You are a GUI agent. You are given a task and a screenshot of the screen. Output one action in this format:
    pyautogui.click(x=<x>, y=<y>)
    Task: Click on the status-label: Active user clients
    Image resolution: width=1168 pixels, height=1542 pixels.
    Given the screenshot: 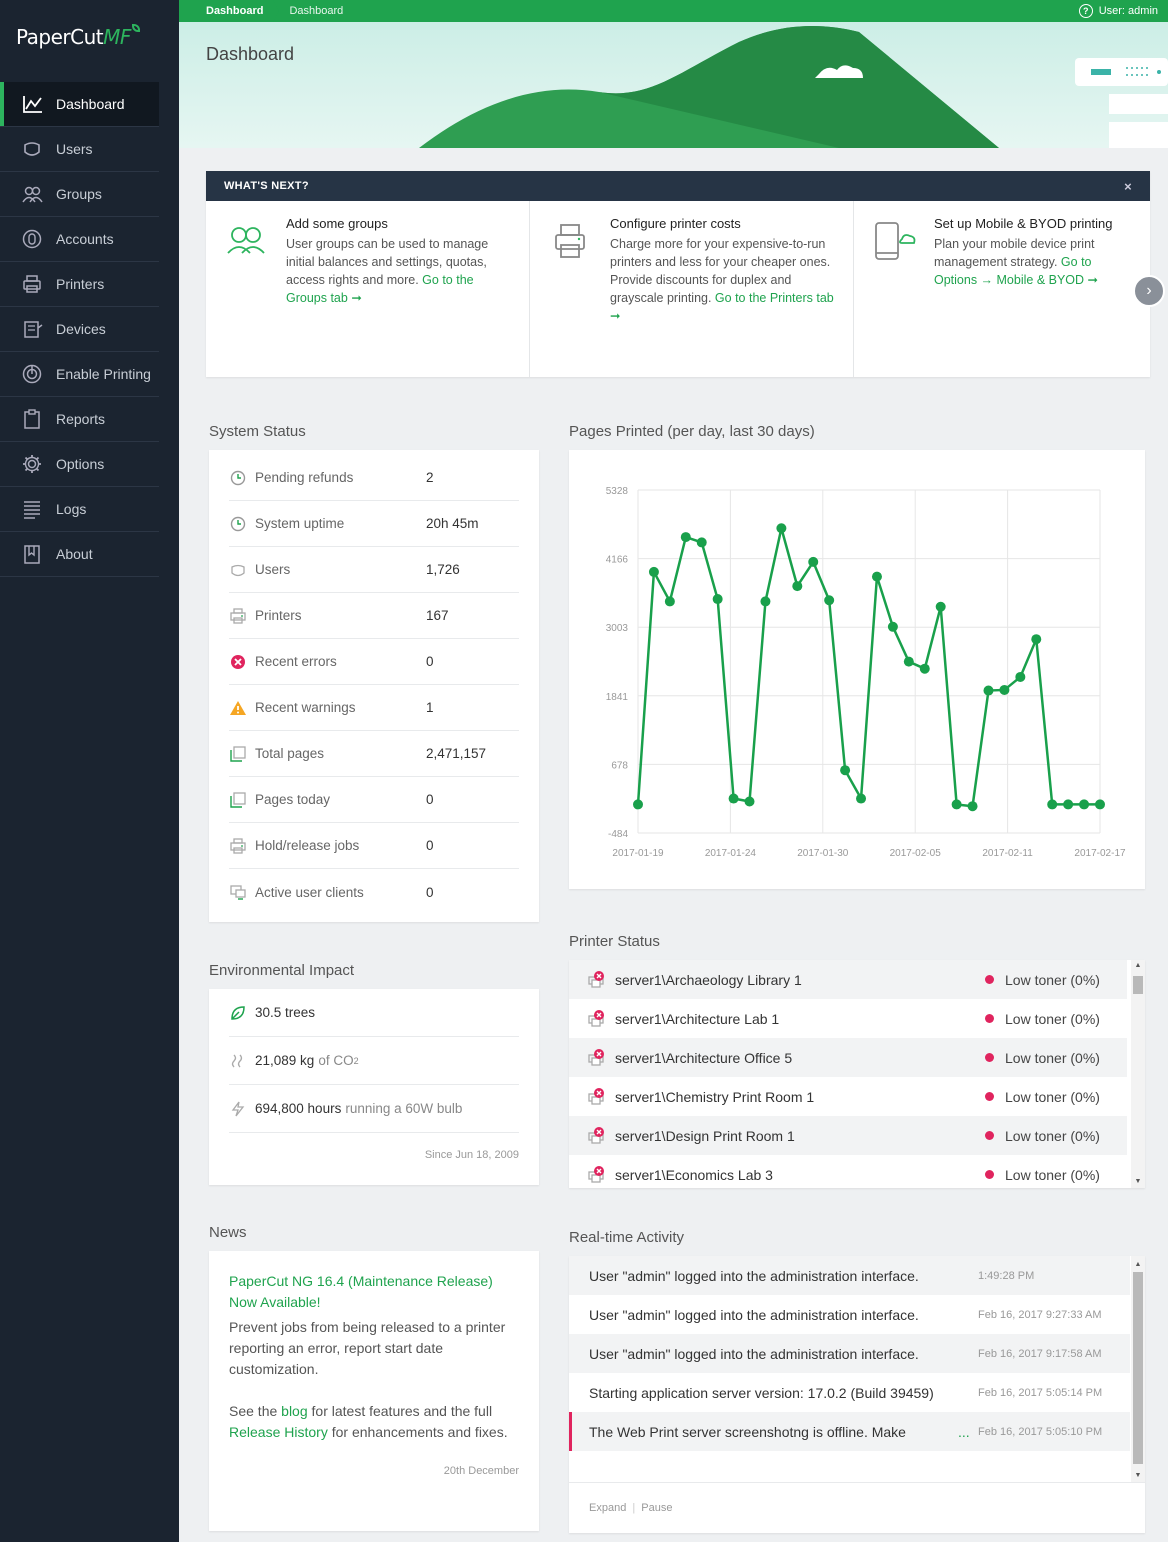 What is the action you would take?
    pyautogui.click(x=309, y=892)
    